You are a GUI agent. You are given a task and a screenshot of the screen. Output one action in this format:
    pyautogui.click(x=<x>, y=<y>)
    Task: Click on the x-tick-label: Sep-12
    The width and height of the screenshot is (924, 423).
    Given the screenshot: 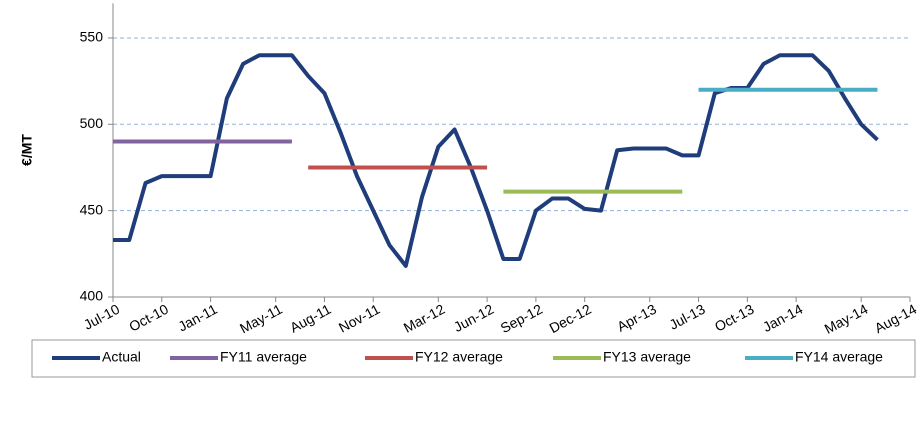 What is the action you would take?
    pyautogui.click(x=522, y=318)
    